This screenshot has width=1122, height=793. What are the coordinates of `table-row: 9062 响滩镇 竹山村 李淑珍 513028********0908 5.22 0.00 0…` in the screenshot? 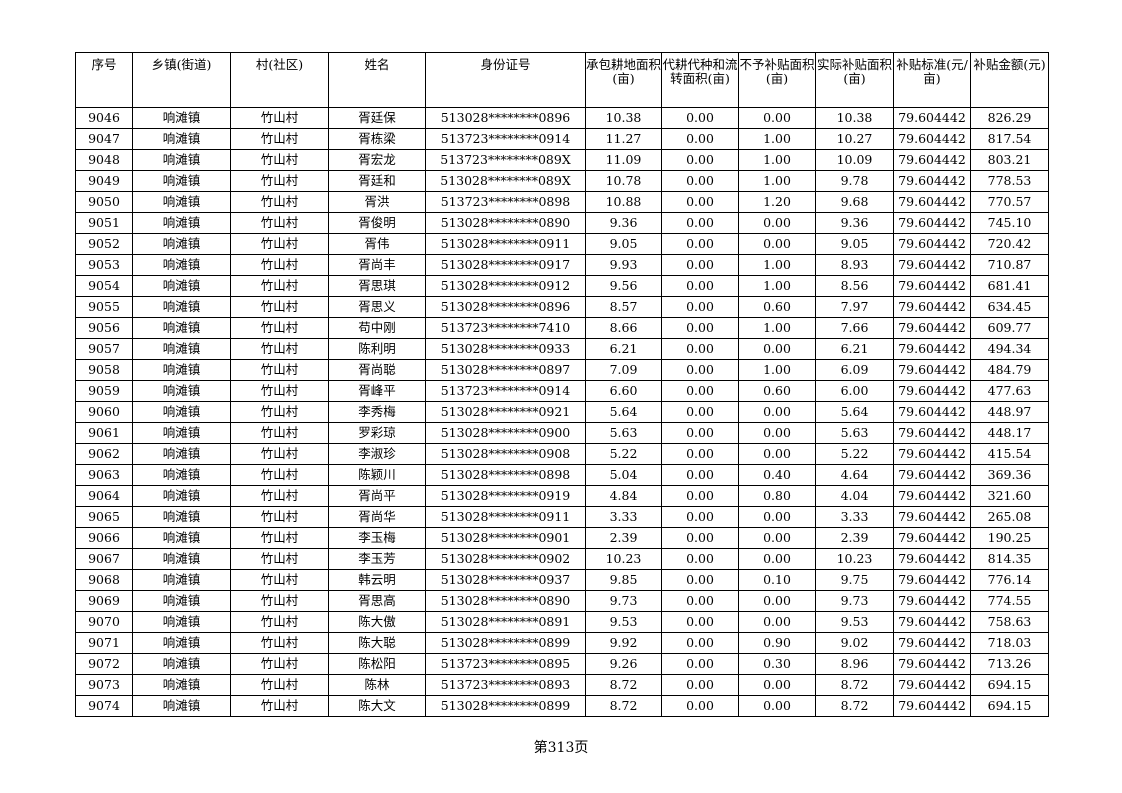 It's located at (562, 454).